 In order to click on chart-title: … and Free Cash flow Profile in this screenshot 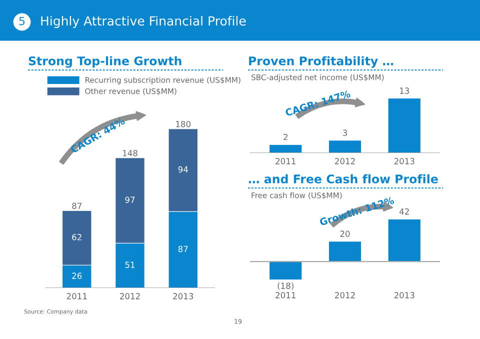, I will do `click(343, 179)`.